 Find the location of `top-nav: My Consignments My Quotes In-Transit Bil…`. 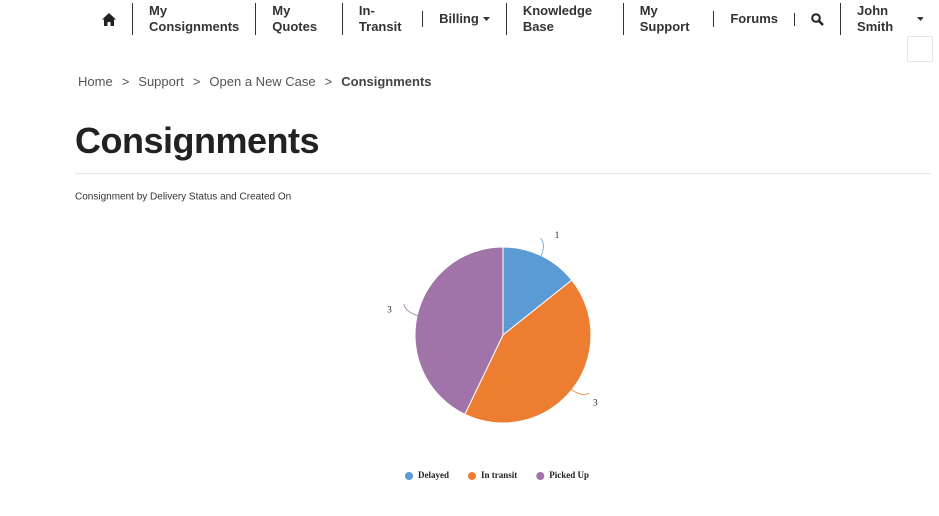

top-nav: My Consignments My Quotes In-Transit Bil… is located at coordinates (519, 19).